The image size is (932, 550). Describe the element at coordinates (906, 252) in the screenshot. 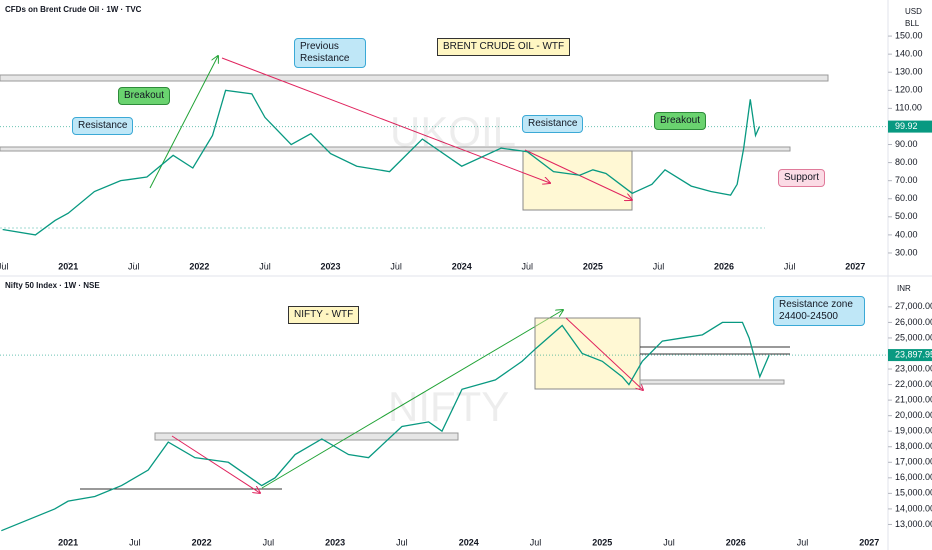

I see `y-tick-label: 30.00` at that location.